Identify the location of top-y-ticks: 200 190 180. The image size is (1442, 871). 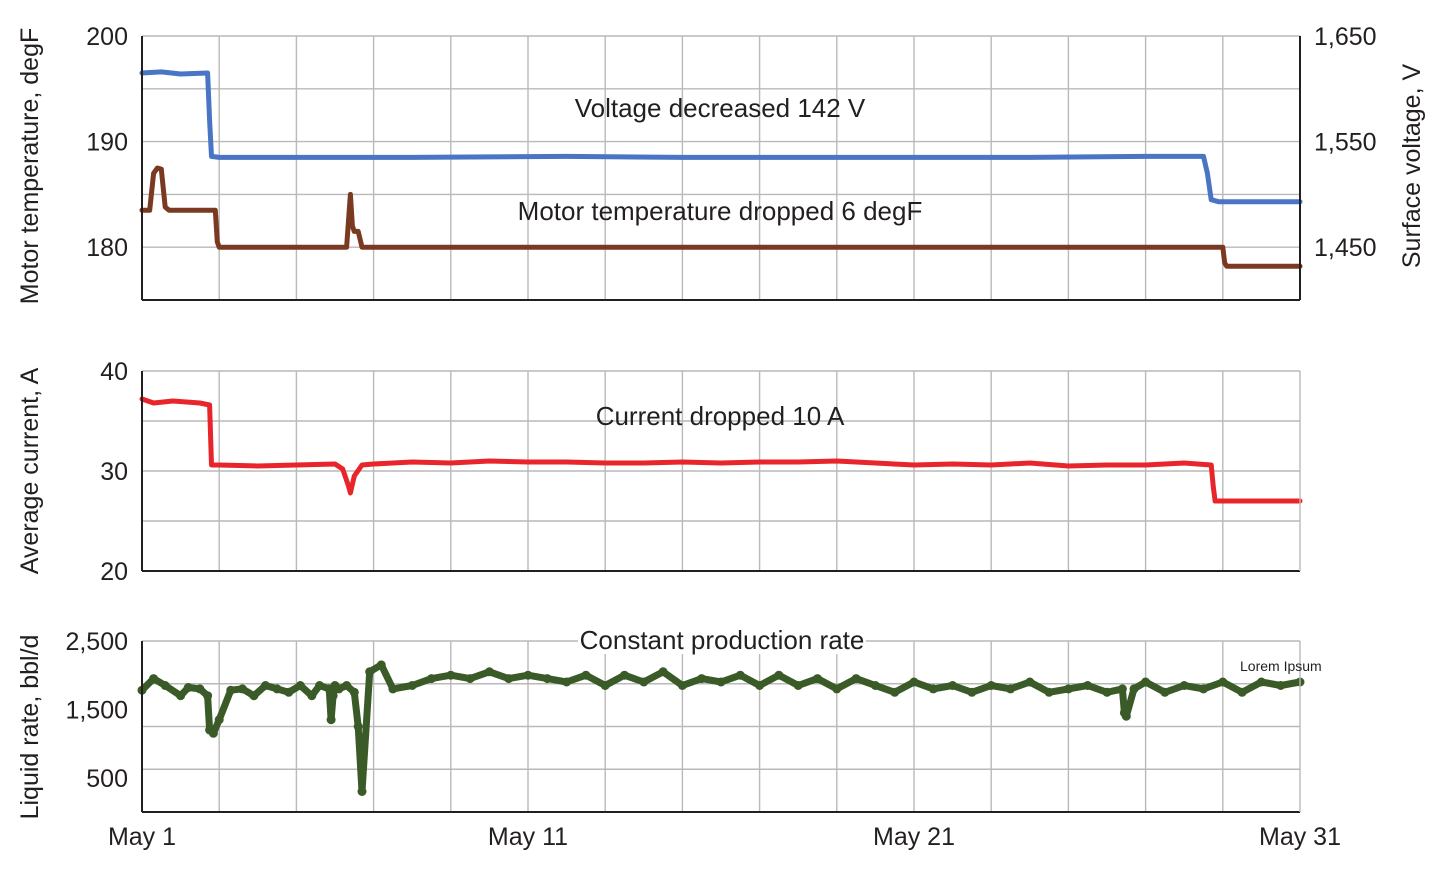
(107, 142).